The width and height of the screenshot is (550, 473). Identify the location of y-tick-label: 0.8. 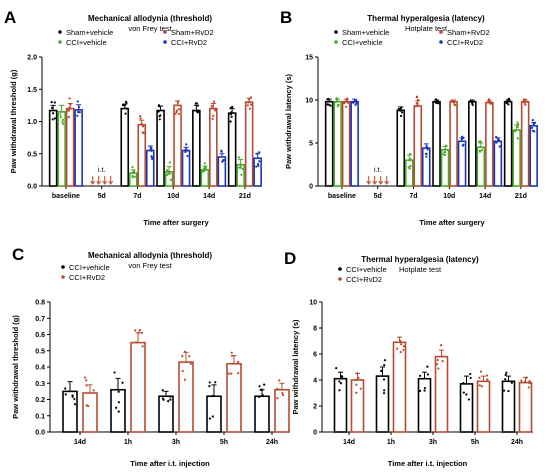
(40, 303).